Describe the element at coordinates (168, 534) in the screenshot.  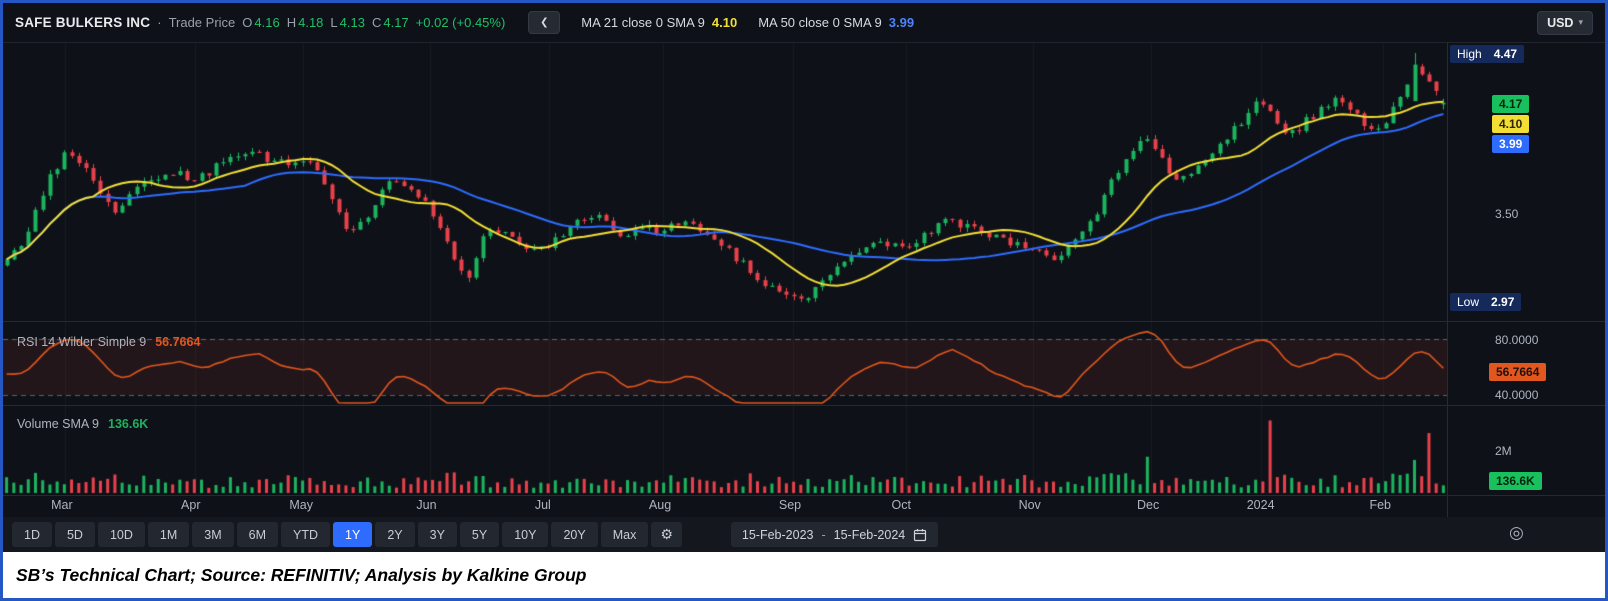
I see `range-button-1m: 1M` at that location.